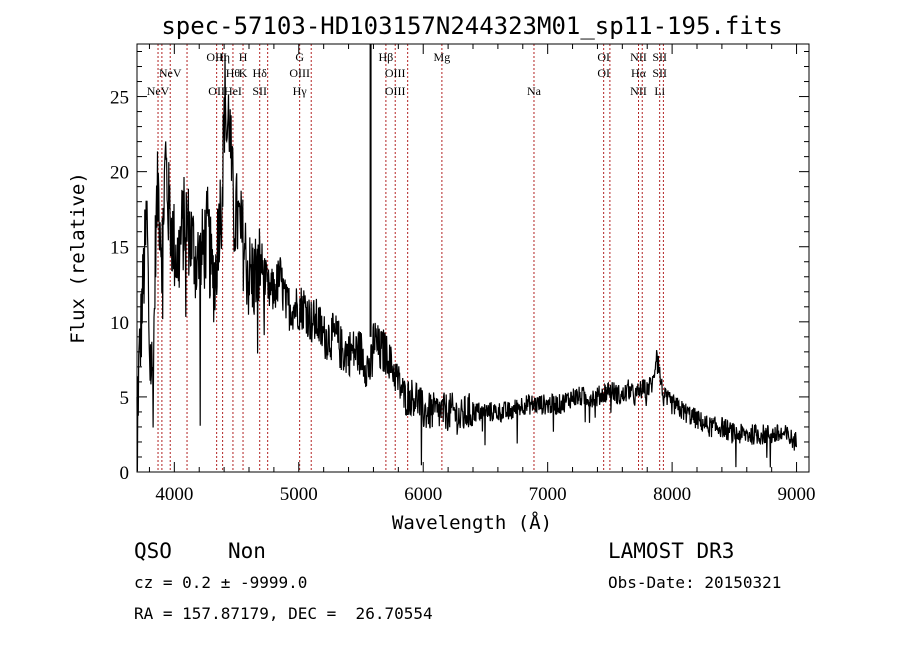  I want to click on emission-line-label: Hγ, so click(300, 91).